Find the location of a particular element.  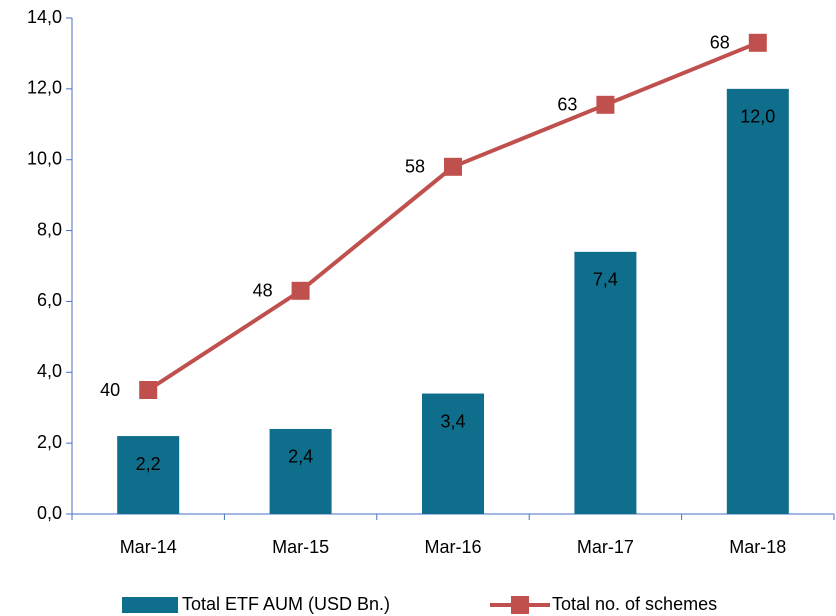

y-tick-label: 10,0 is located at coordinates (44, 158).